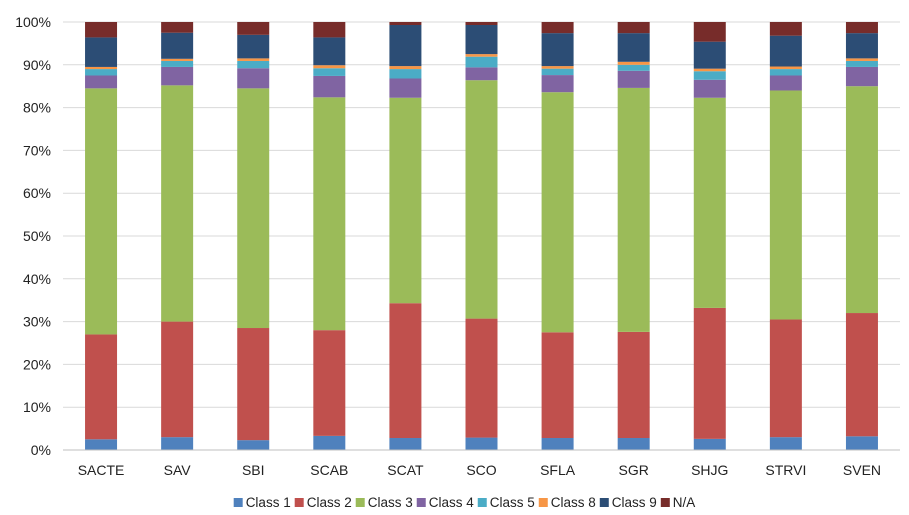  I want to click on legend-item: Class 3, so click(384, 502).